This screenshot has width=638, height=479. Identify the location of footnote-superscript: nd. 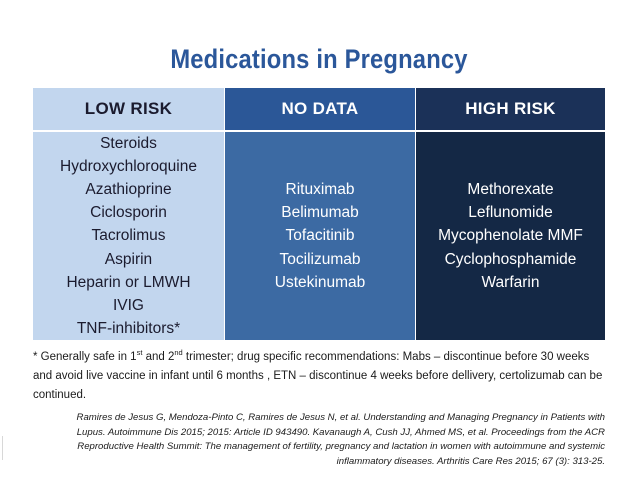
(178, 353).